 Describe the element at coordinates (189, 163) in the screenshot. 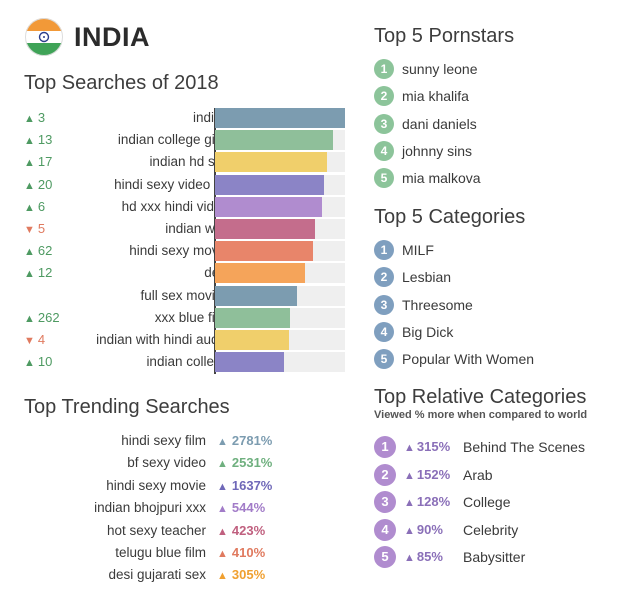

I see `search-row: ▲ 17 indian hd sex` at that location.